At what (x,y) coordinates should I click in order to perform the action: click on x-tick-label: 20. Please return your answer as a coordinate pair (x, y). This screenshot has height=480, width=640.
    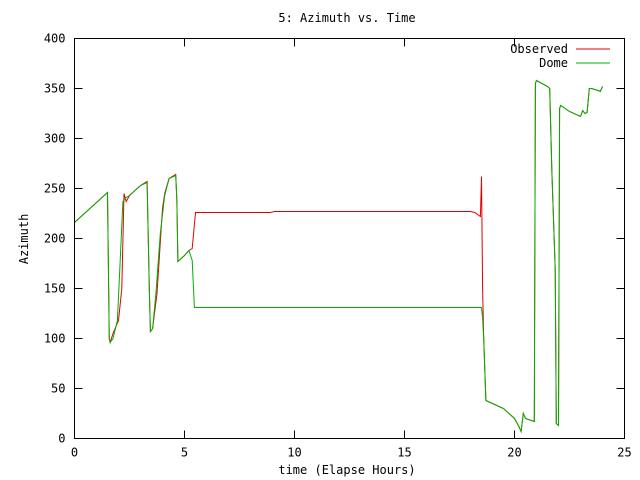
    Looking at the image, I should click on (514, 453).